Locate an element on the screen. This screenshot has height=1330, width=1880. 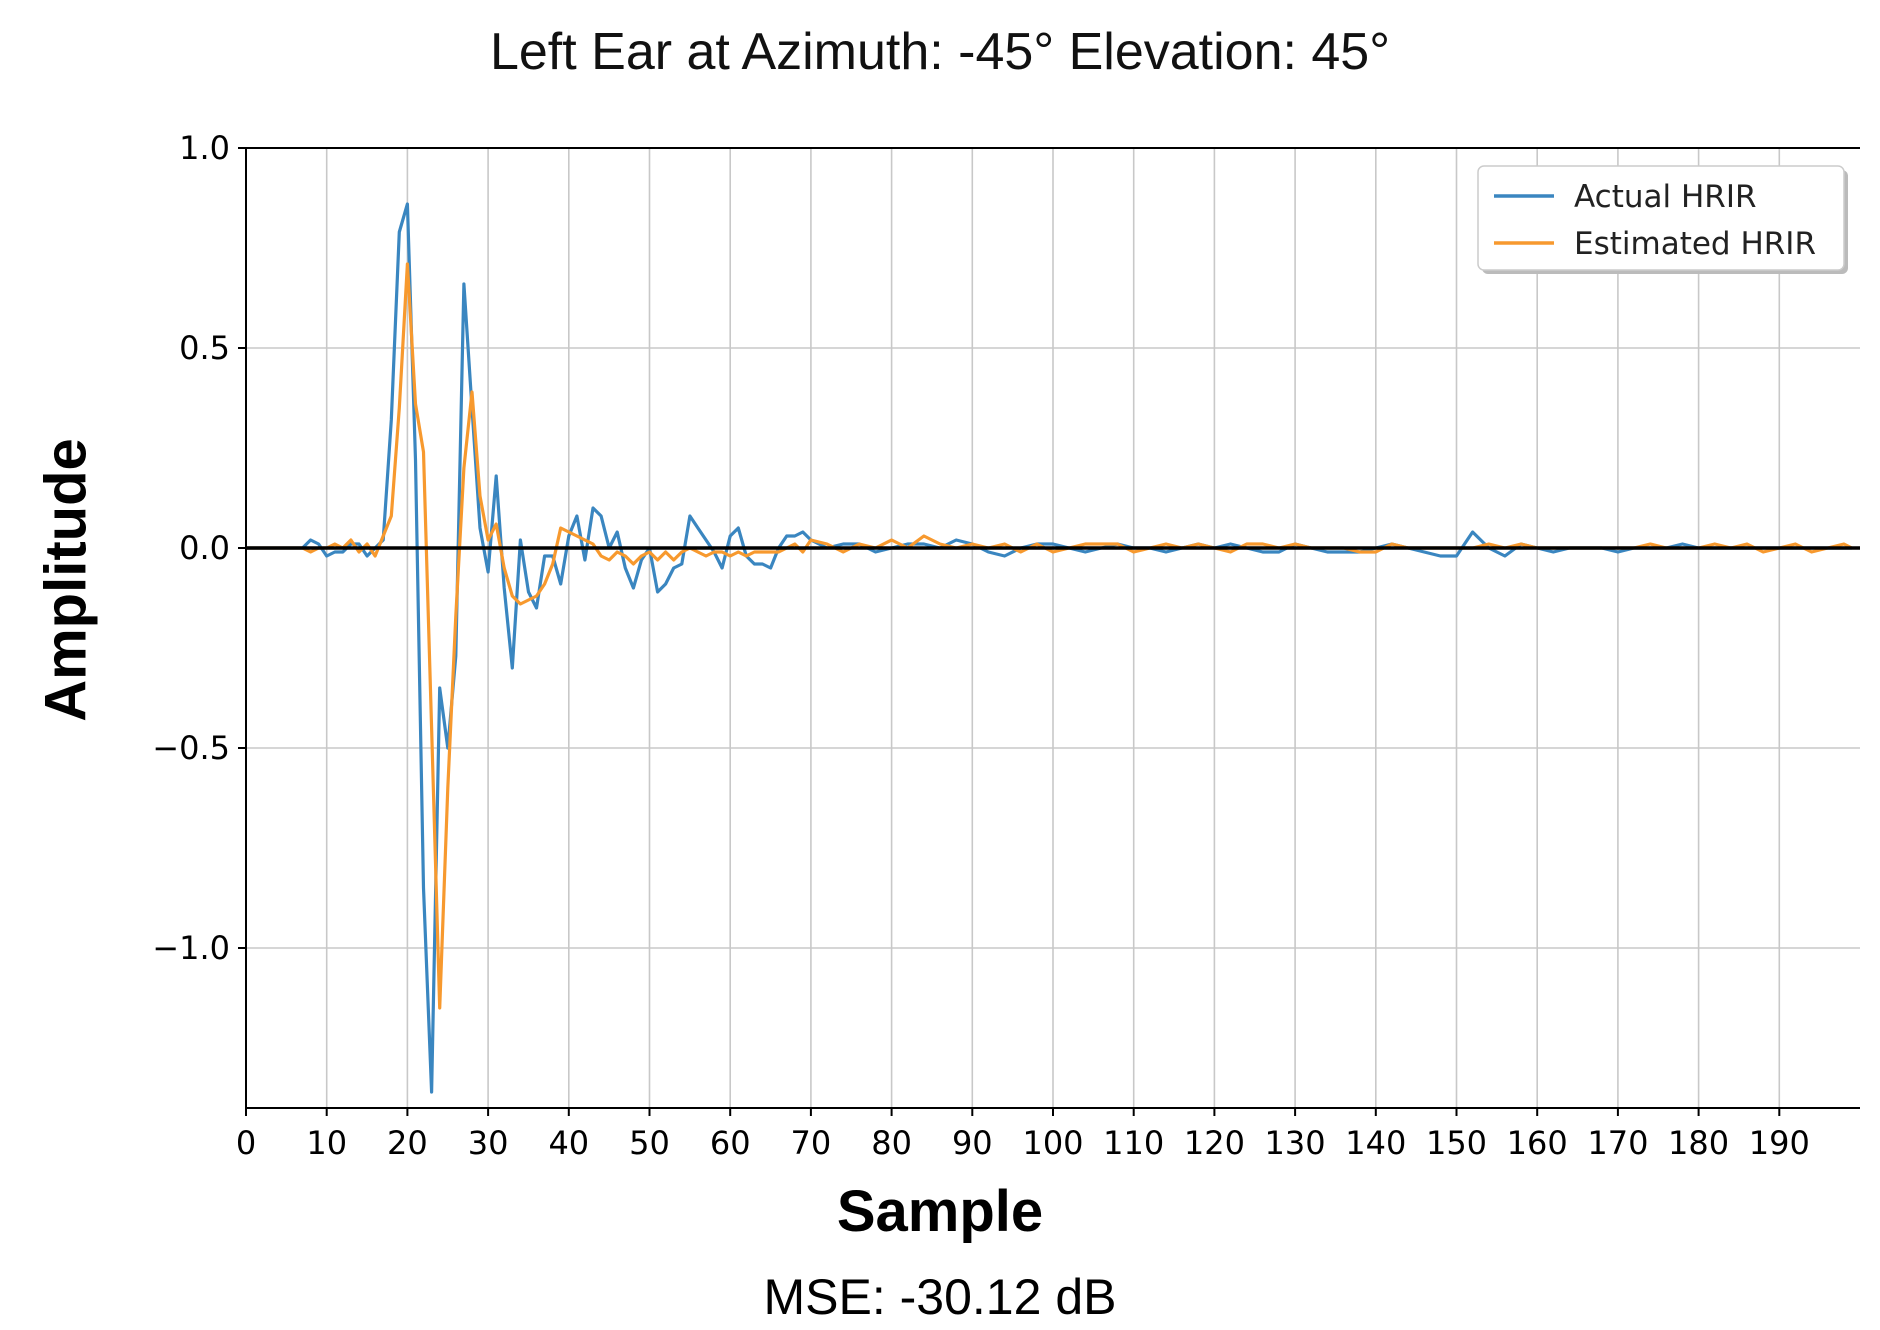
chart-title: Left Ear at Azimuth: -45° Elevation: 45° is located at coordinates (940, 52).